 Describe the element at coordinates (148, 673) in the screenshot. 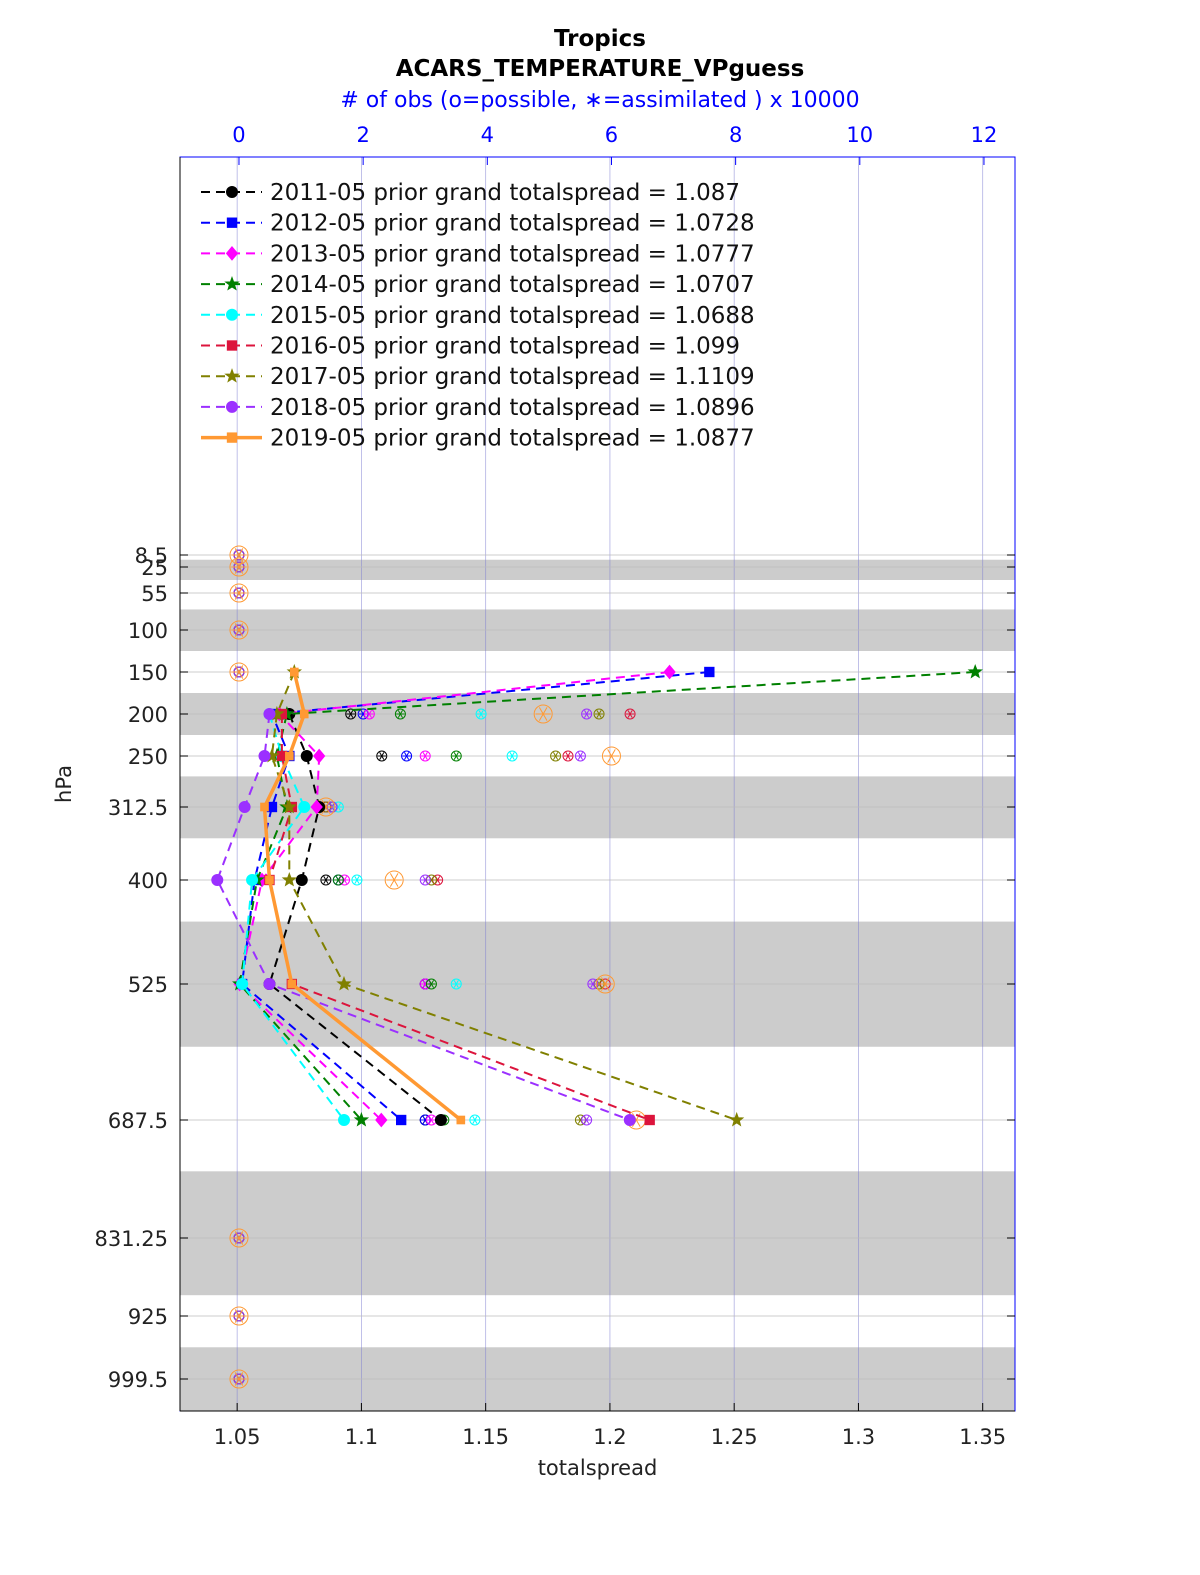

I see `y-tick-label: 150` at that location.